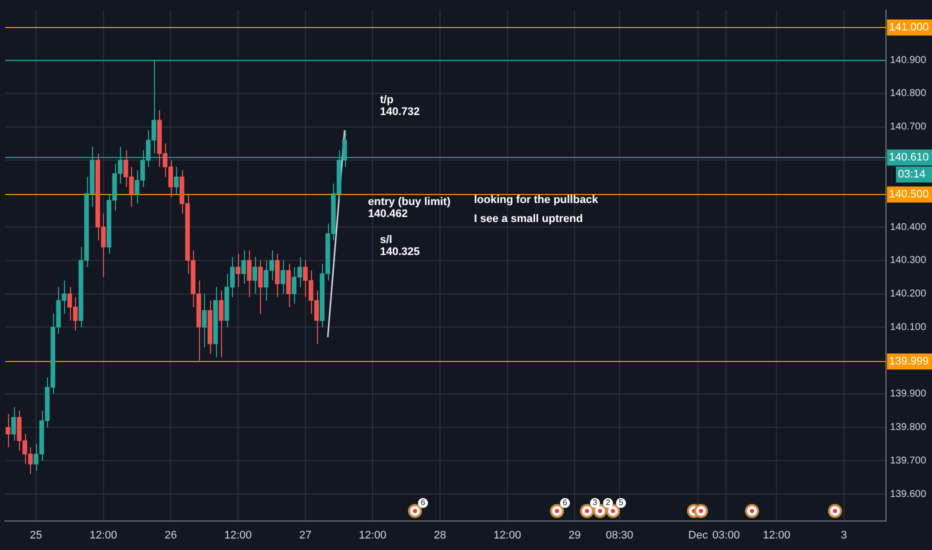 The image size is (932, 550). I want to click on annotation: I see a small uptrend, so click(528, 219).